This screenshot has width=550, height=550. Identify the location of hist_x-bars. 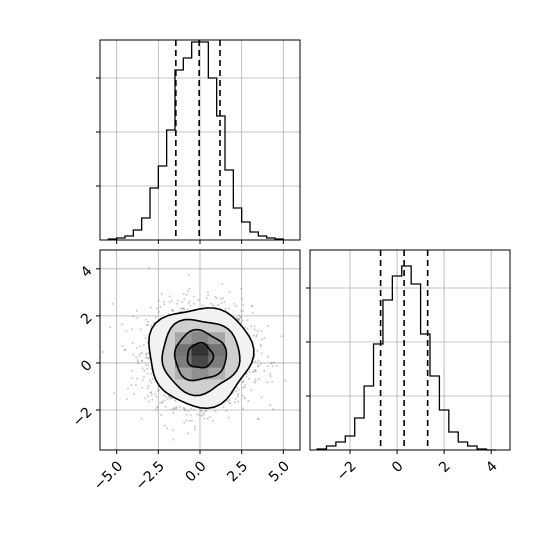
(195, 140).